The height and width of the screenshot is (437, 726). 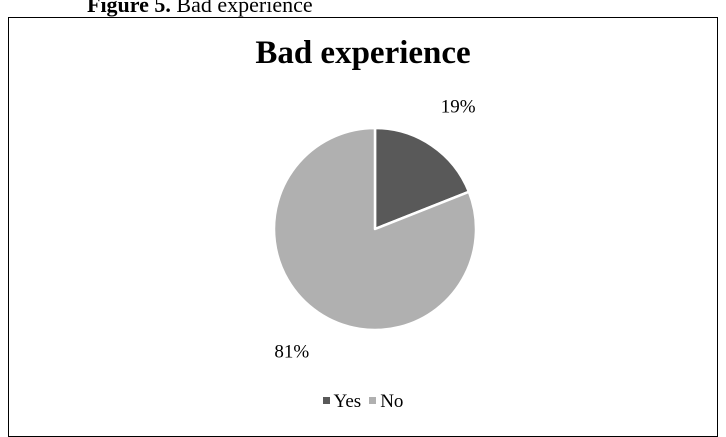 What do you see at coordinates (392, 401) in the screenshot?
I see `legend-label-no: No` at bounding box center [392, 401].